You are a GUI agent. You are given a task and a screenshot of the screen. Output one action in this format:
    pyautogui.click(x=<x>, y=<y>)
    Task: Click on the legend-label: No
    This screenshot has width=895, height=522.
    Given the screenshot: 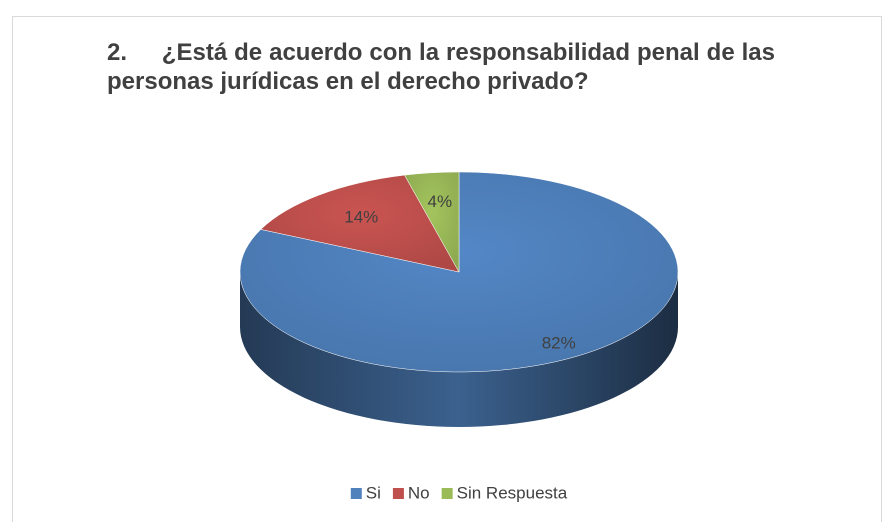 What is the action you would take?
    pyautogui.click(x=419, y=492)
    